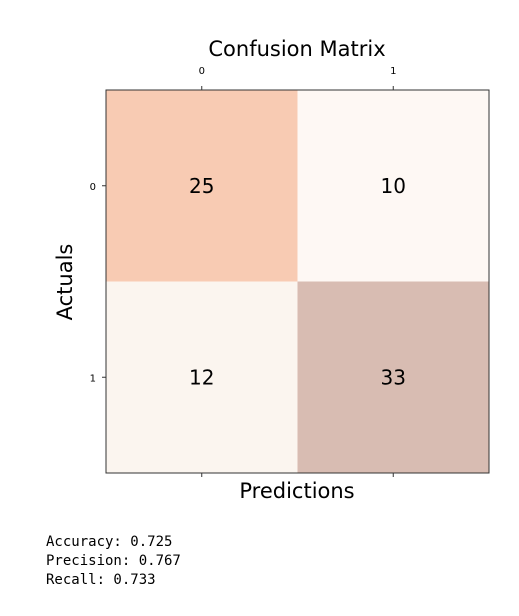  What do you see at coordinates (93, 187) in the screenshot?
I see `y-tick-label-0: 0` at bounding box center [93, 187].